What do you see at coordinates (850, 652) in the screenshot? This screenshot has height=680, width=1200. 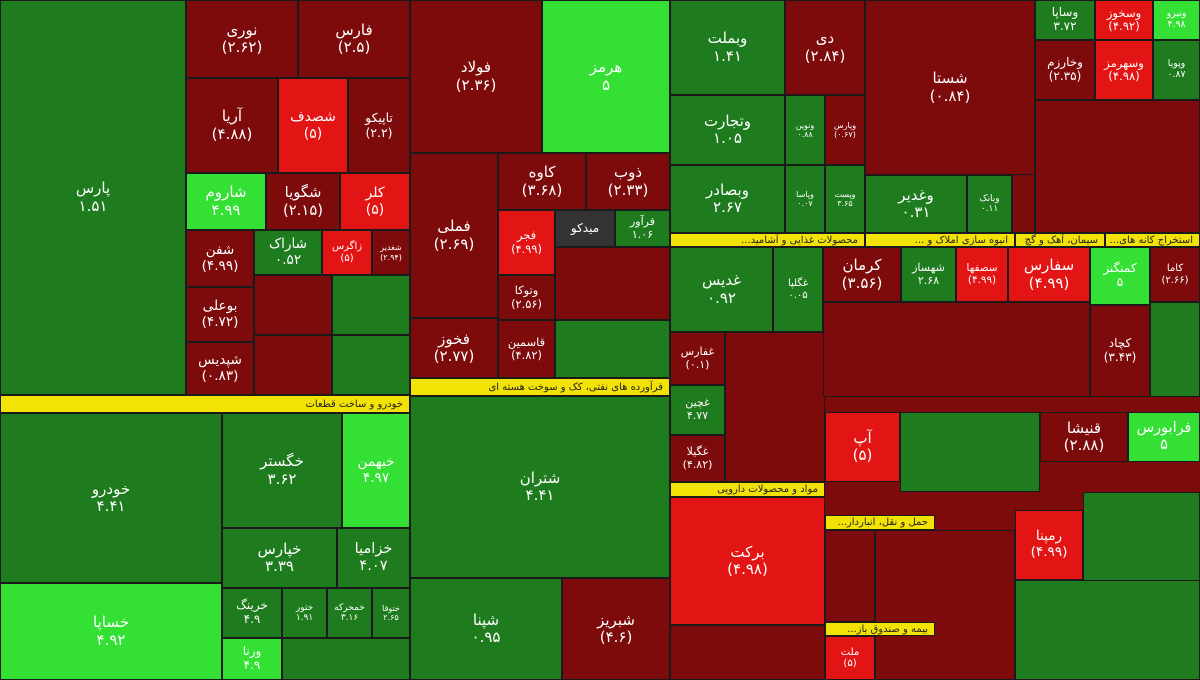 I see `ticker-name: ملت` at bounding box center [850, 652].